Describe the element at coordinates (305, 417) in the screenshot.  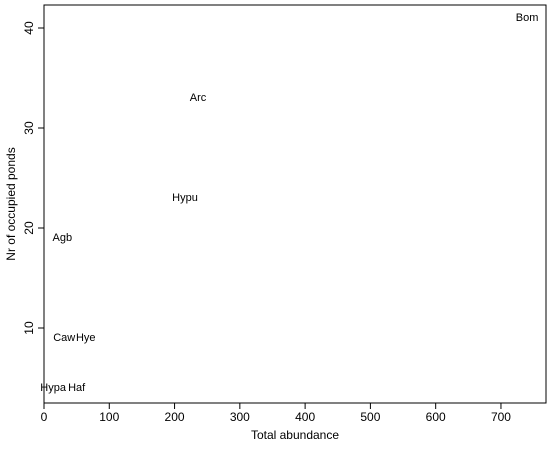
I see `x-tick-label: 400` at that location.